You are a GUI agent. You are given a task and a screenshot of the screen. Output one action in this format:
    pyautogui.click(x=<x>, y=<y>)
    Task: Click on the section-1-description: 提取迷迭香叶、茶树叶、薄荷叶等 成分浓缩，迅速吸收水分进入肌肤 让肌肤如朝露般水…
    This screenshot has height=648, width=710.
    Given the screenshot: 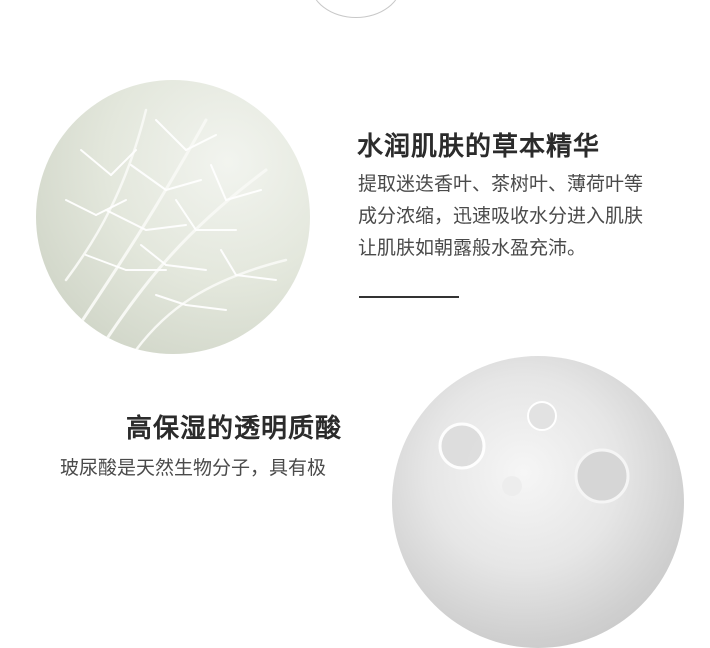 What is the action you would take?
    pyautogui.click(x=500, y=216)
    